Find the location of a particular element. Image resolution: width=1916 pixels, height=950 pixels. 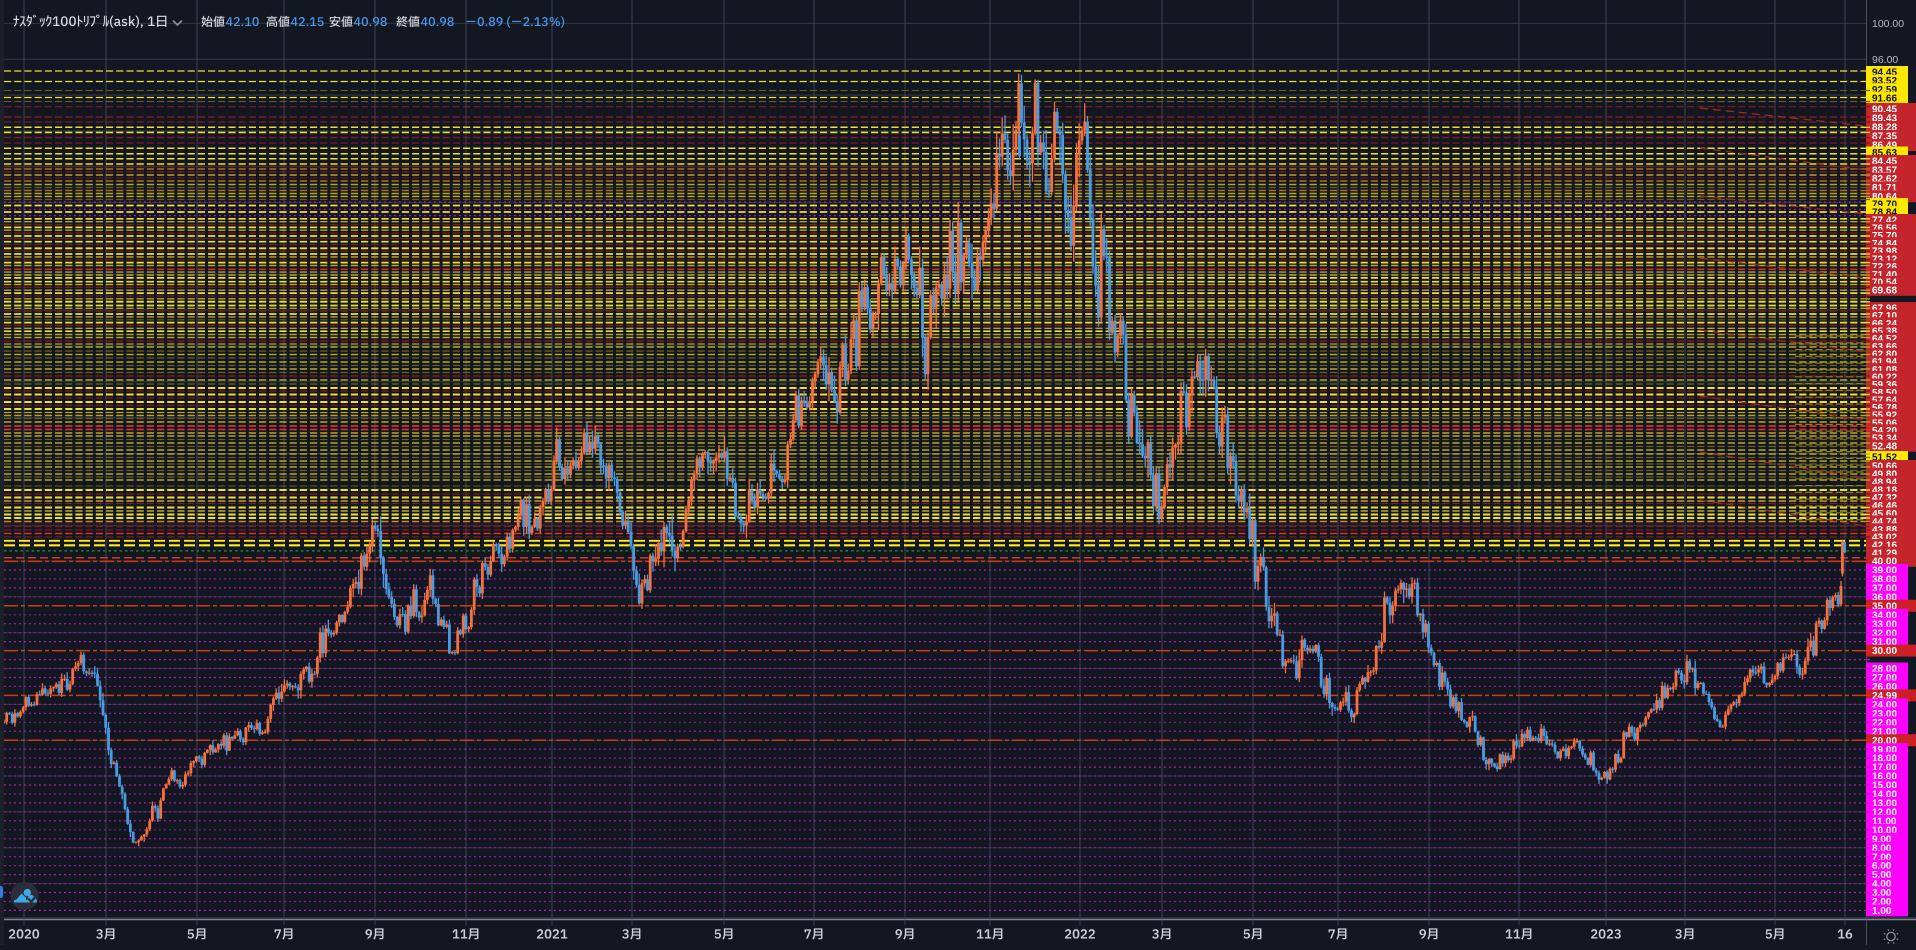

svg-text: 60.22 is located at coordinates (1884, 378).